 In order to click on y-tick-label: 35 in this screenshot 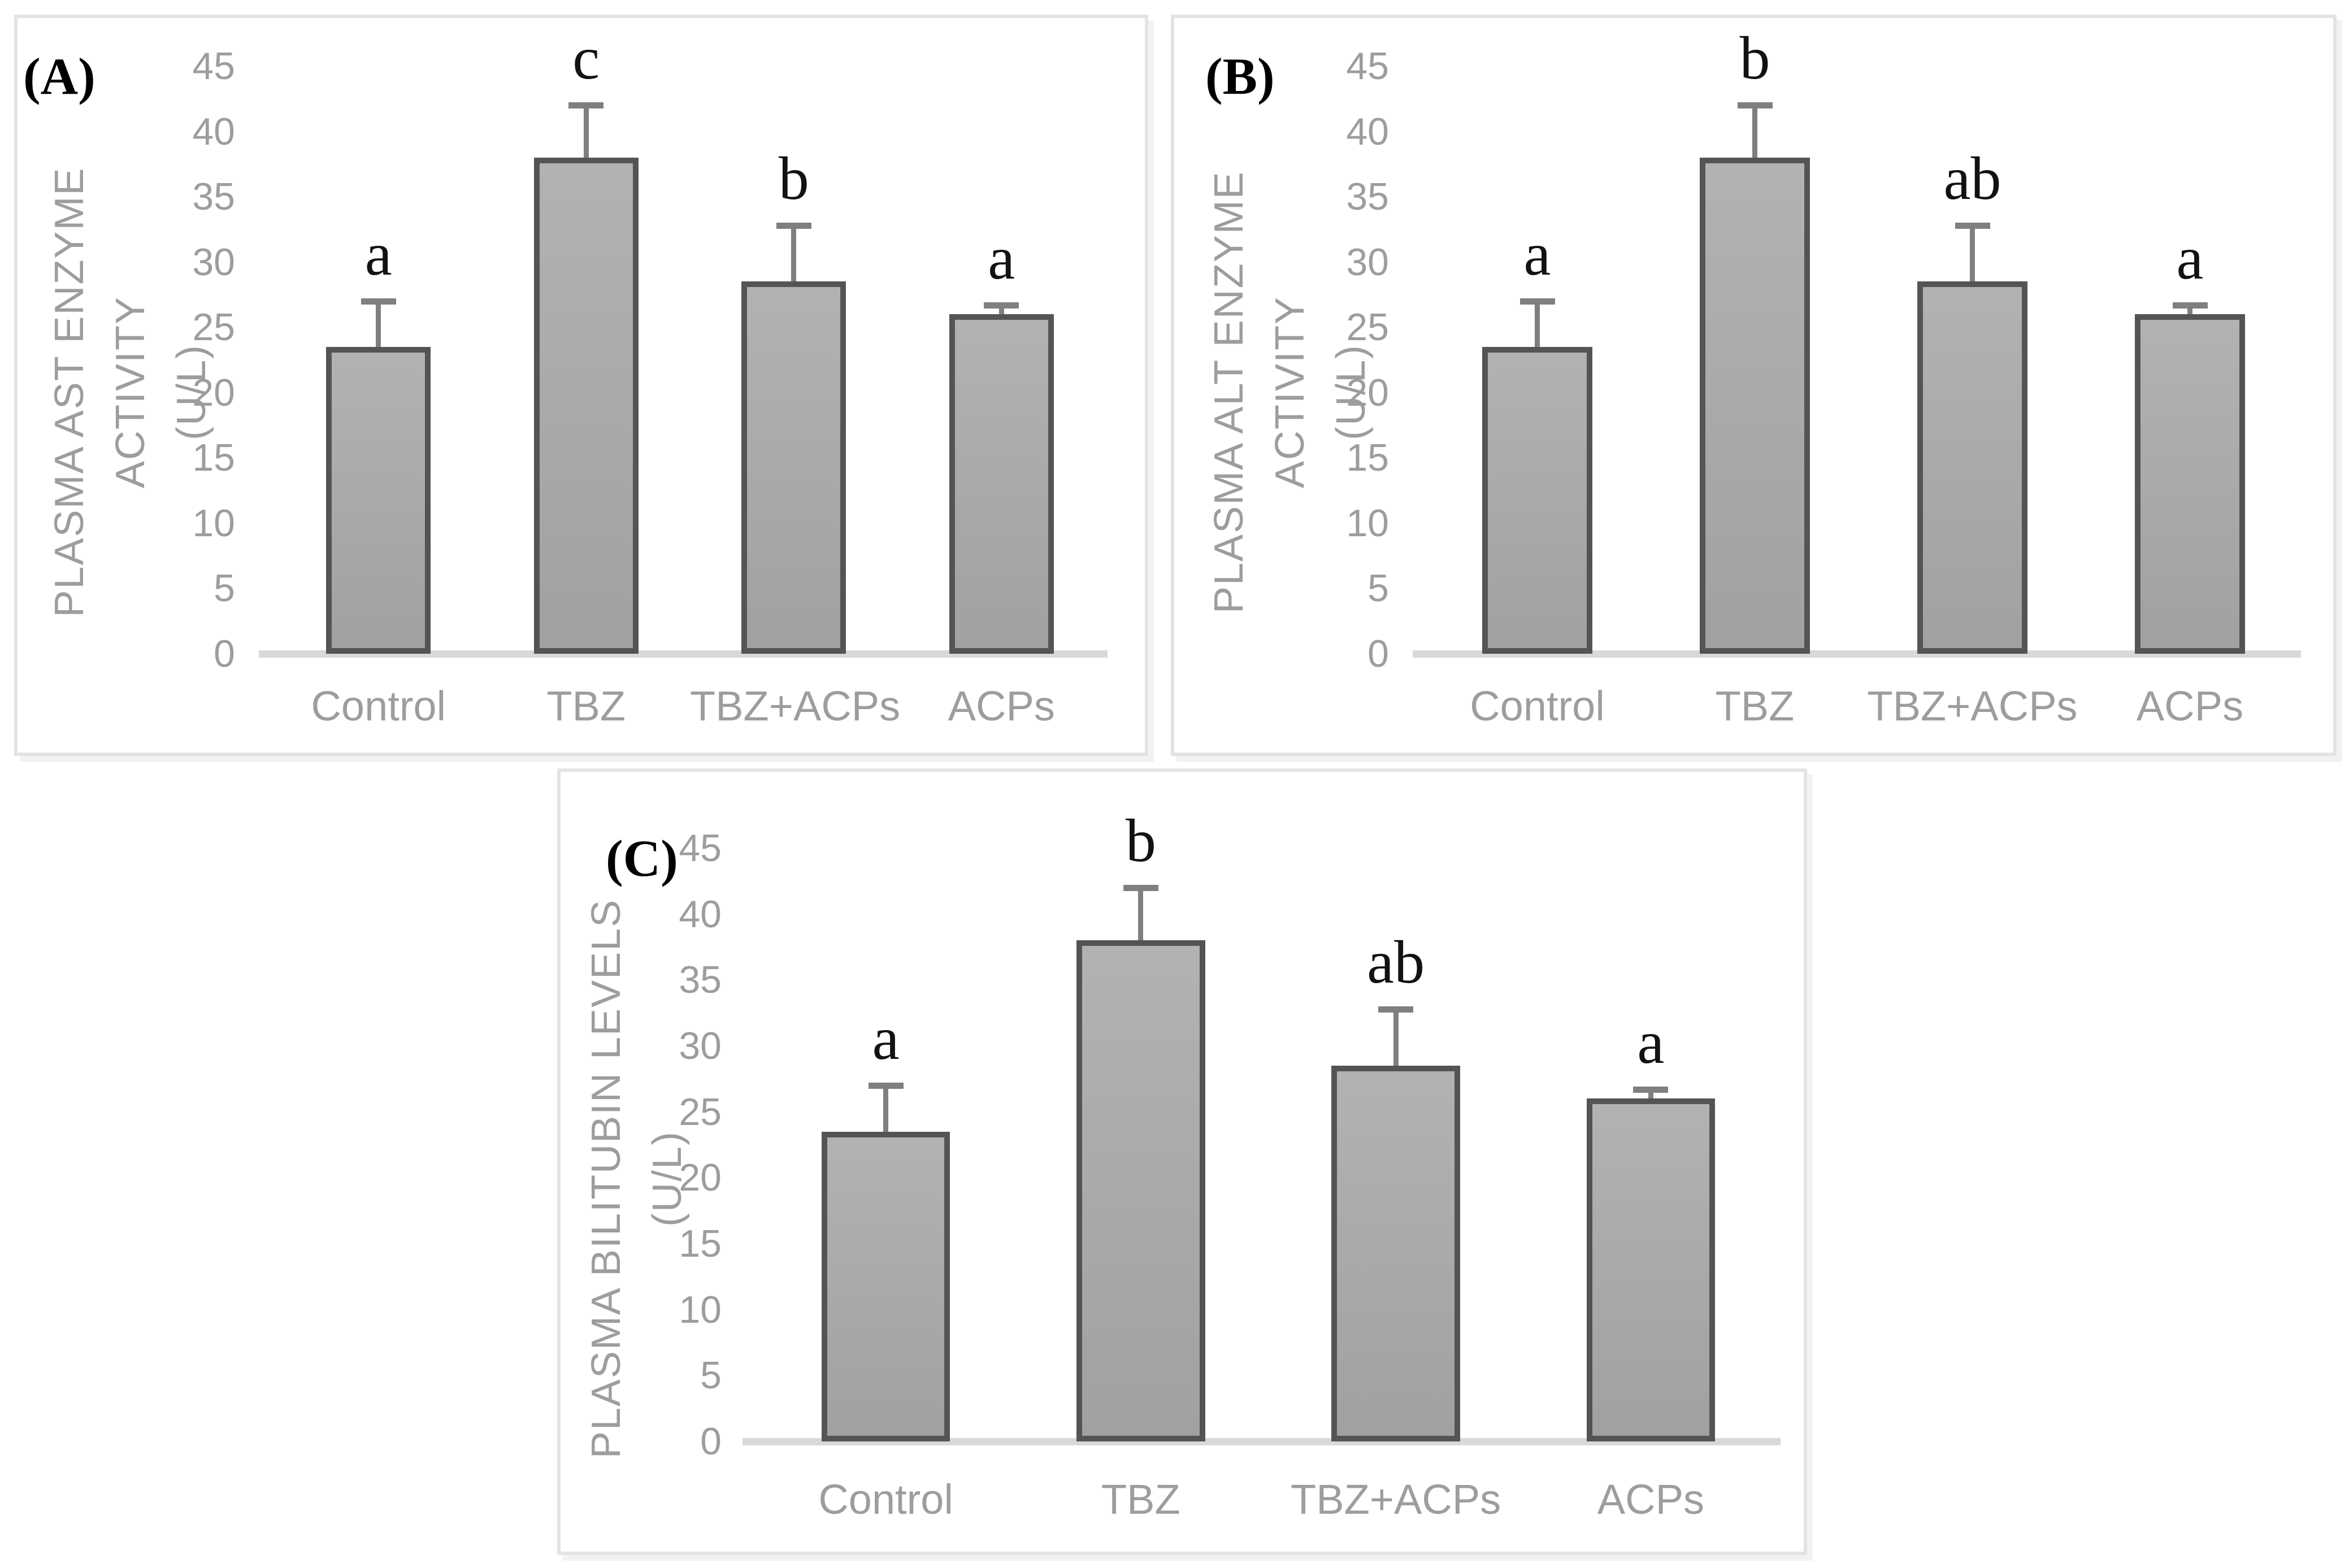, I will do `click(1367, 197)`.